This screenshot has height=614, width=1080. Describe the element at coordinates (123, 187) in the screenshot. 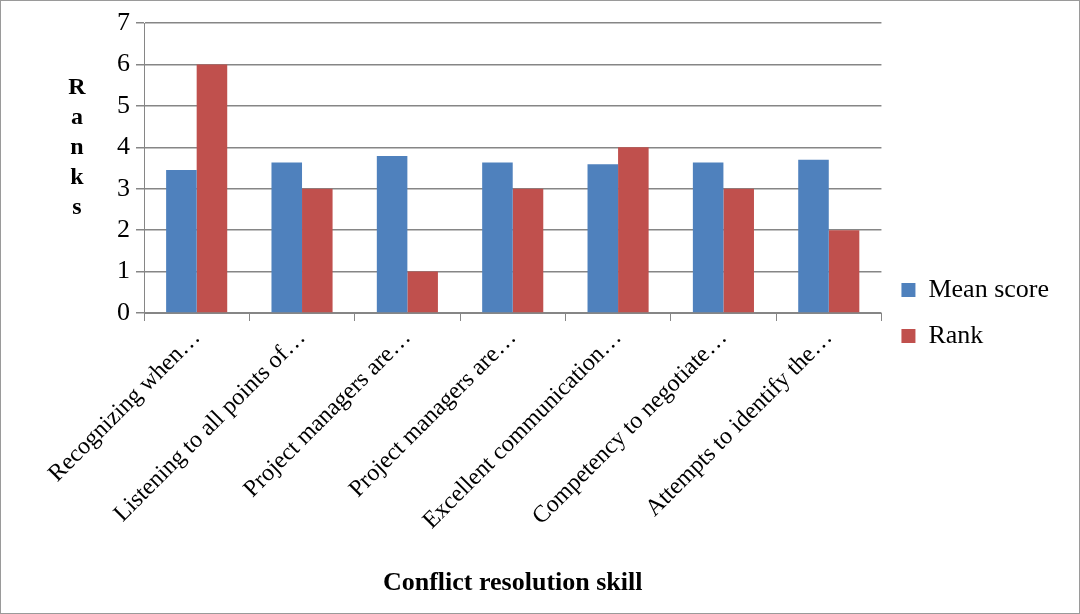

I see `y-tick-label: 3` at that location.